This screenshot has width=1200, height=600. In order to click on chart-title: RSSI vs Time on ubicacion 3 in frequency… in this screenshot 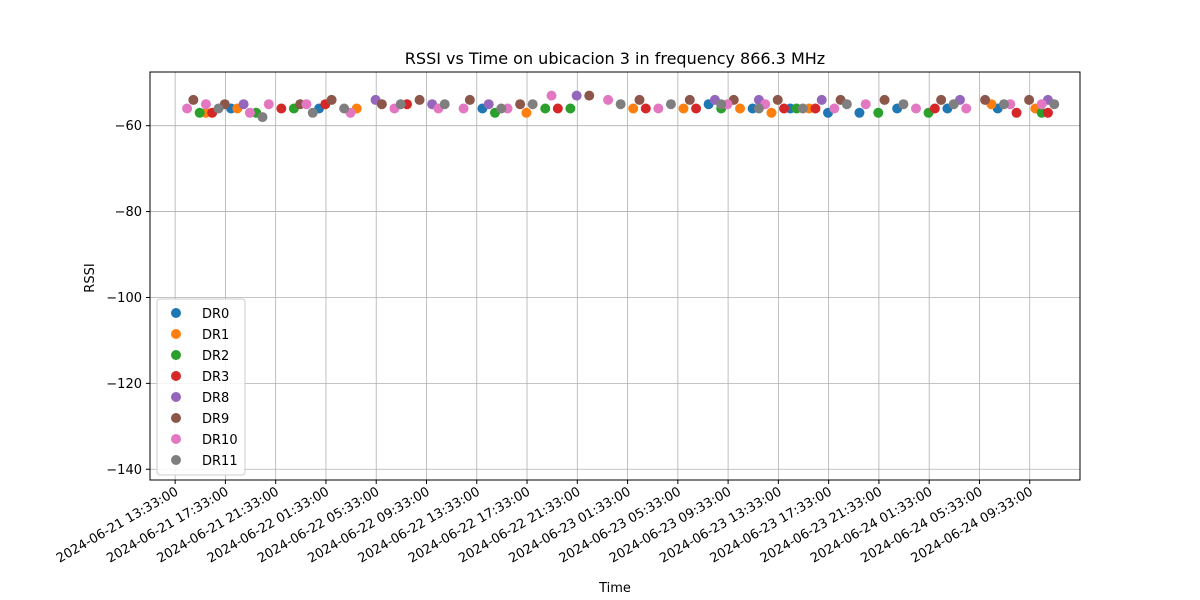, I will do `click(615, 58)`.